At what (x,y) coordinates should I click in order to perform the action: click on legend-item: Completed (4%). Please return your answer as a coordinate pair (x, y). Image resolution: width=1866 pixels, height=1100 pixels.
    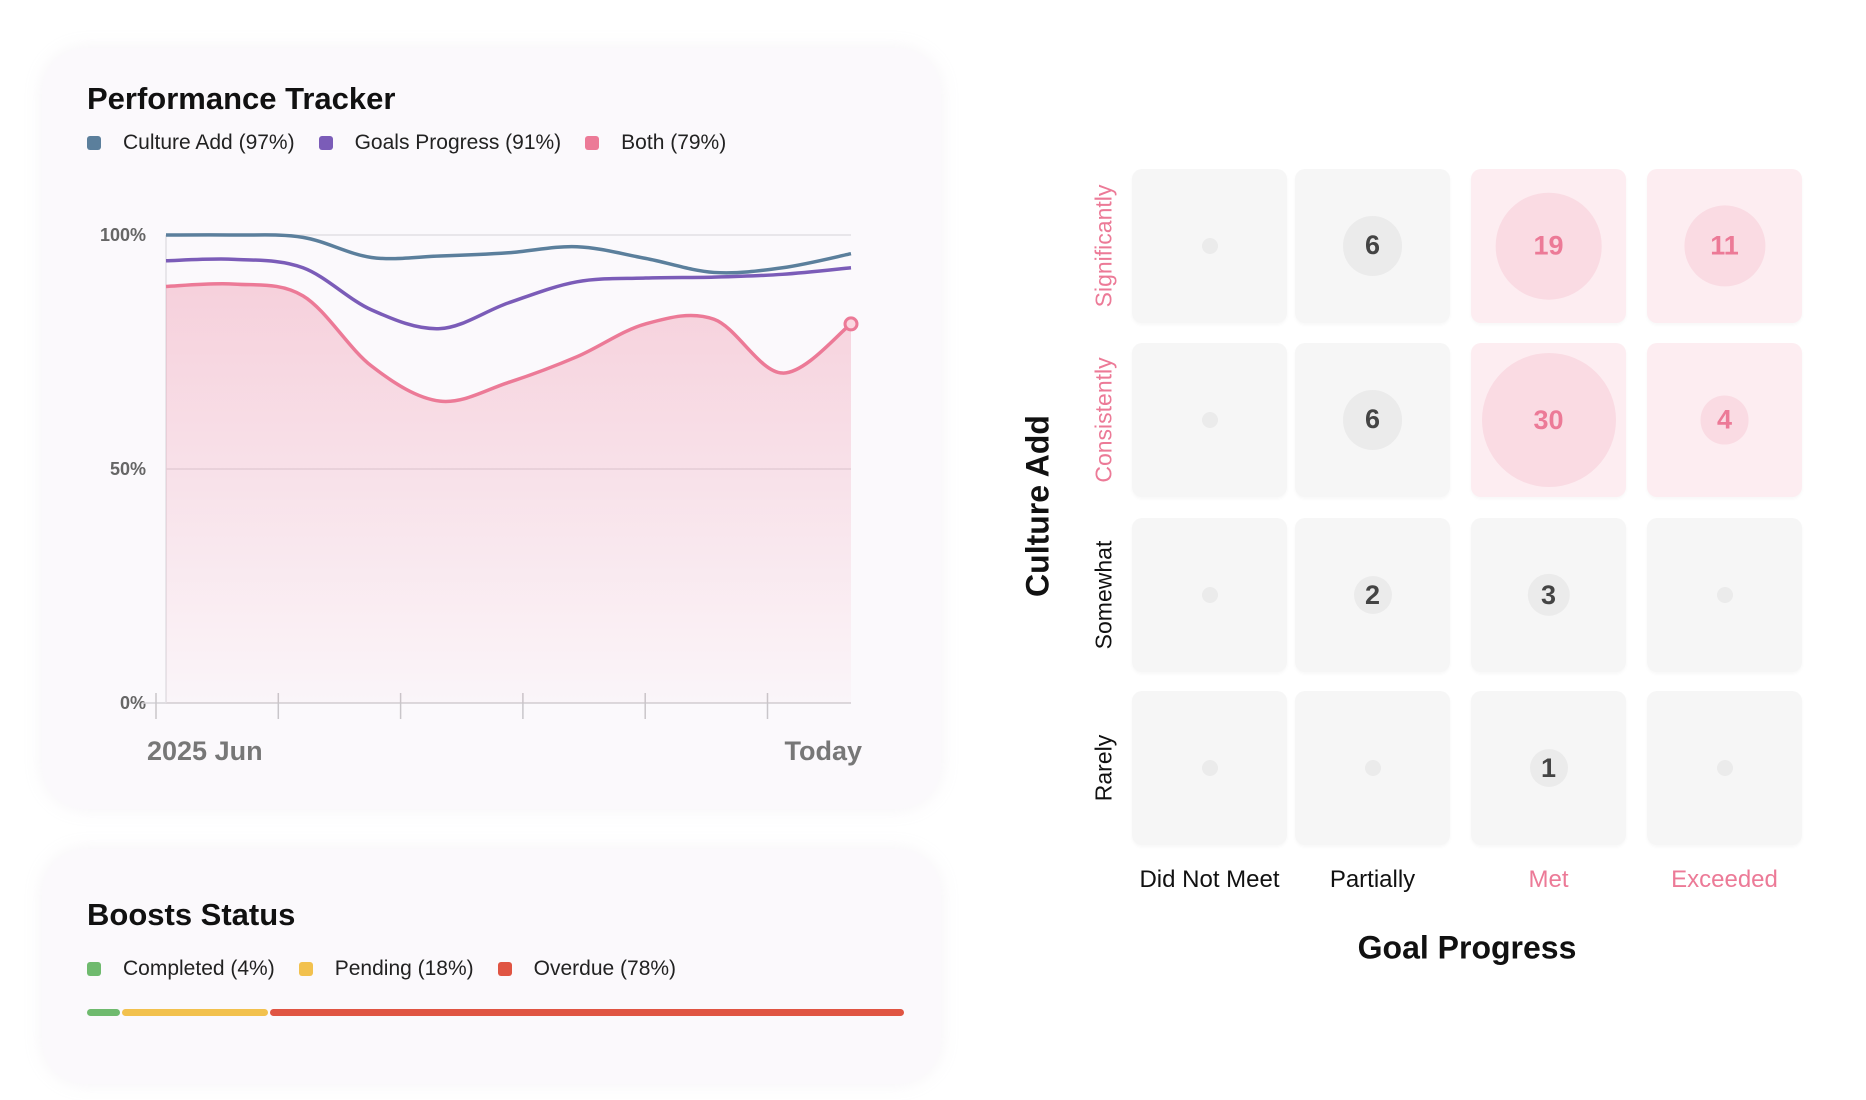
    Looking at the image, I should click on (181, 969).